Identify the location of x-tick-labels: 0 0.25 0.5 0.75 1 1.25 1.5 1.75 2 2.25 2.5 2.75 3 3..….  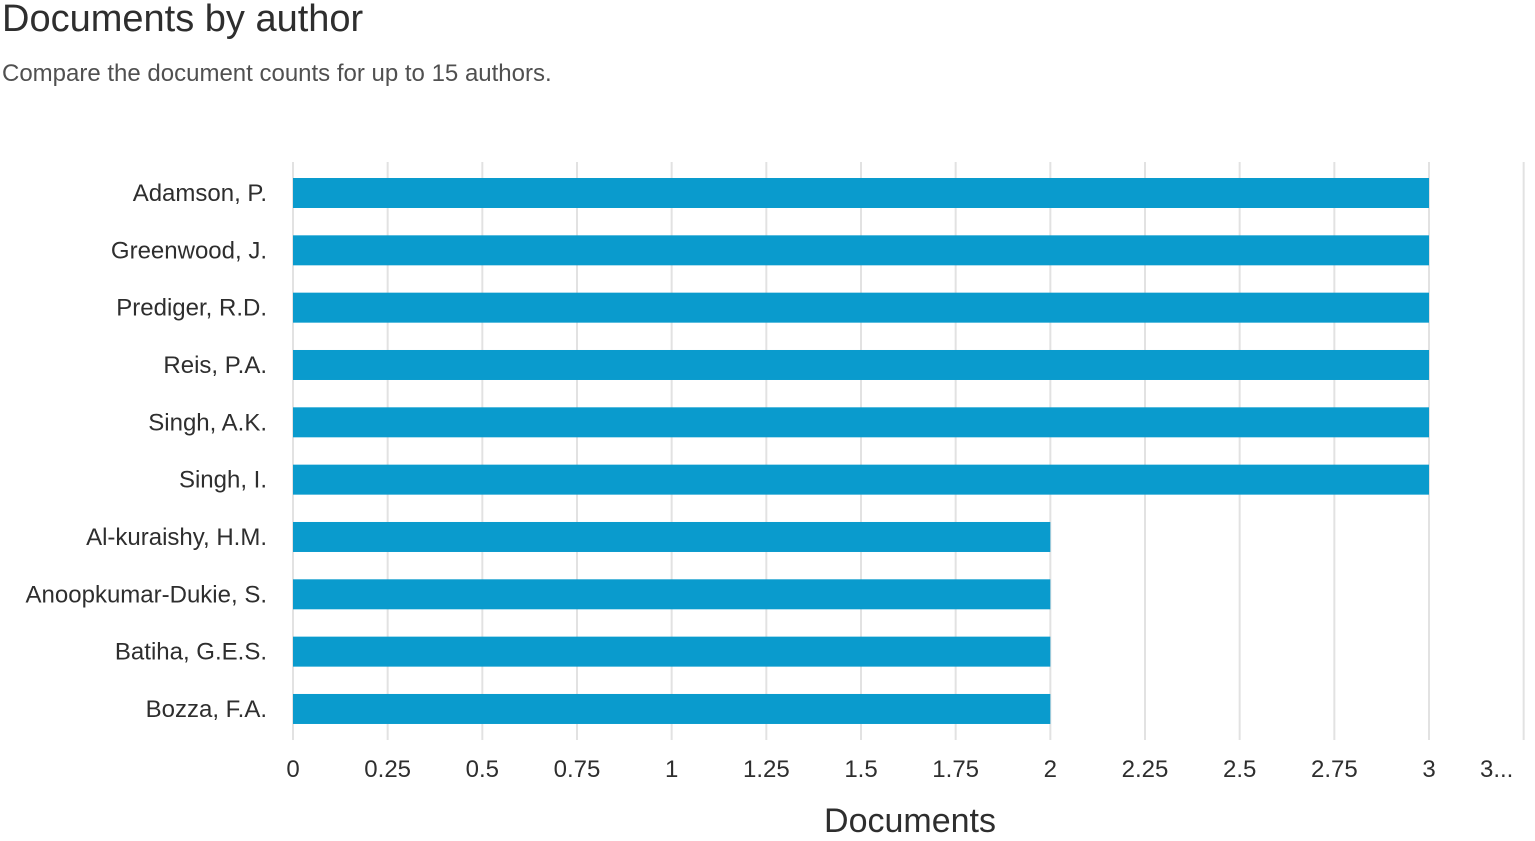
(899, 769).